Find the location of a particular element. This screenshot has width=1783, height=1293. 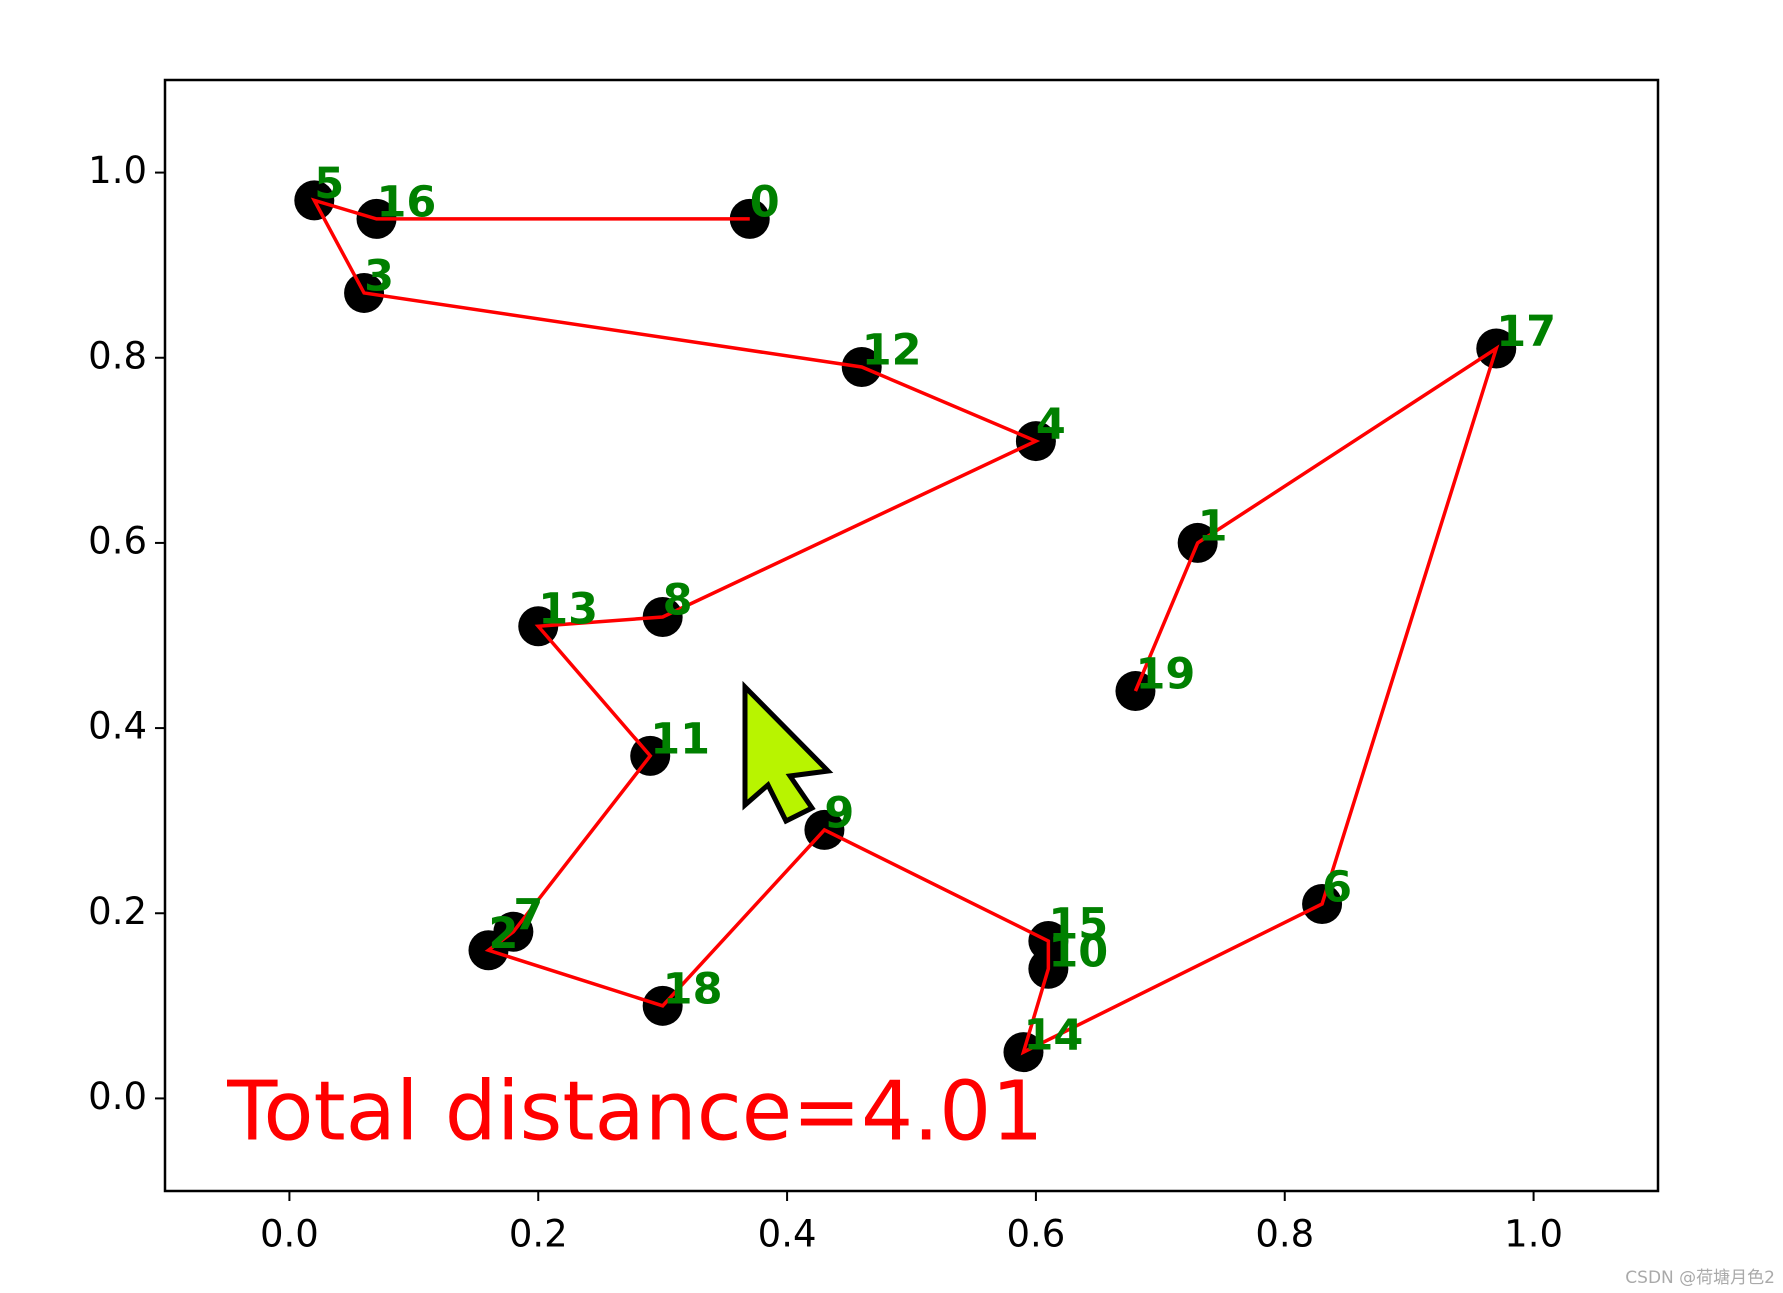

city-label: 18 is located at coordinates (693, 989).